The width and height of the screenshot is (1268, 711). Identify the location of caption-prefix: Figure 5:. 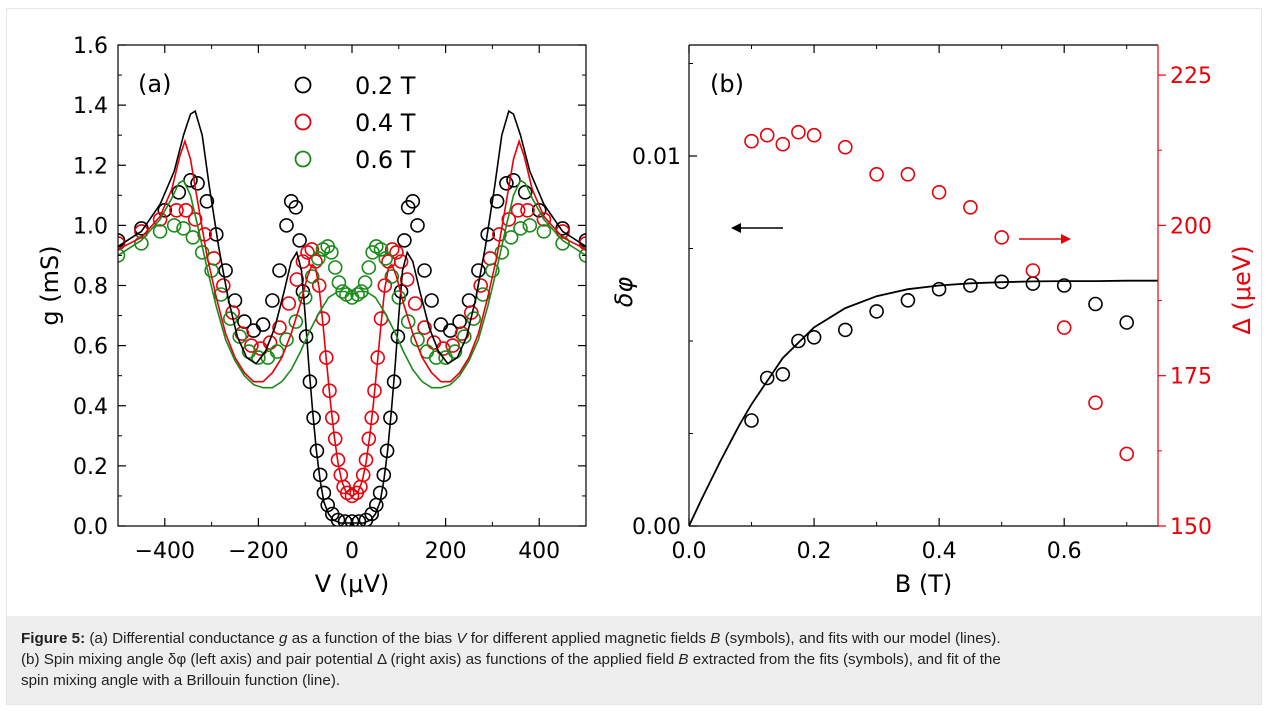
(53, 638).